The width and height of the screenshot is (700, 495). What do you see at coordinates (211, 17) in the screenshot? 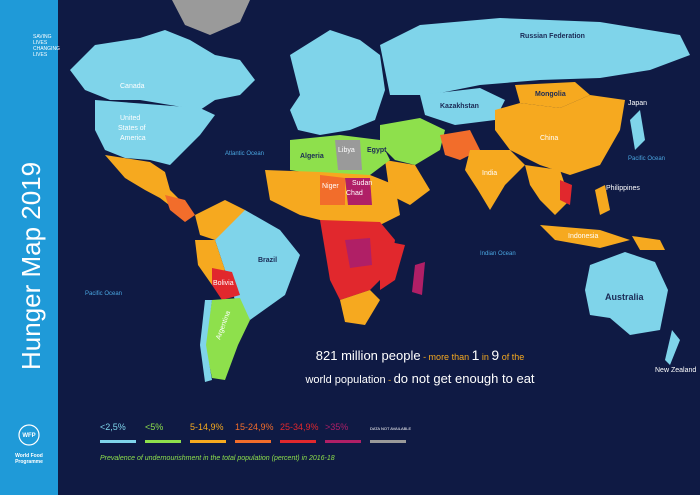
I see `greenland` at bounding box center [211, 17].